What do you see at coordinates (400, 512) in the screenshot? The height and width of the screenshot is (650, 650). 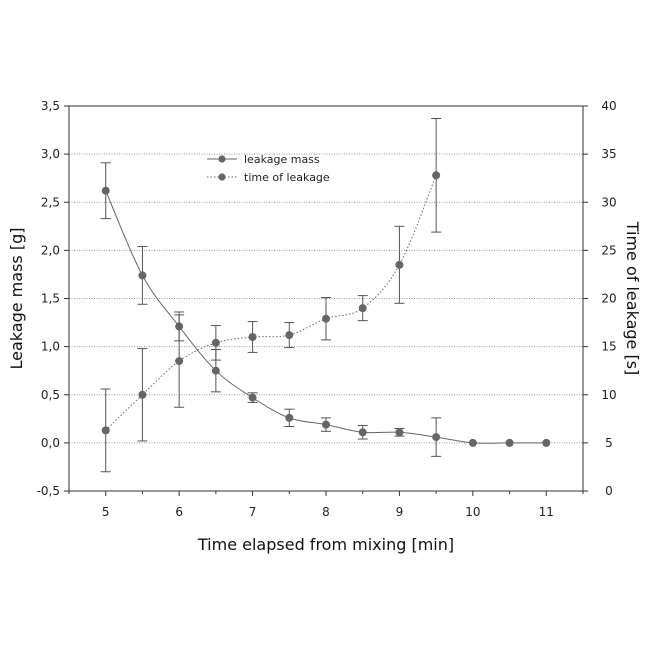 I see `x-tick-label: 9` at bounding box center [400, 512].